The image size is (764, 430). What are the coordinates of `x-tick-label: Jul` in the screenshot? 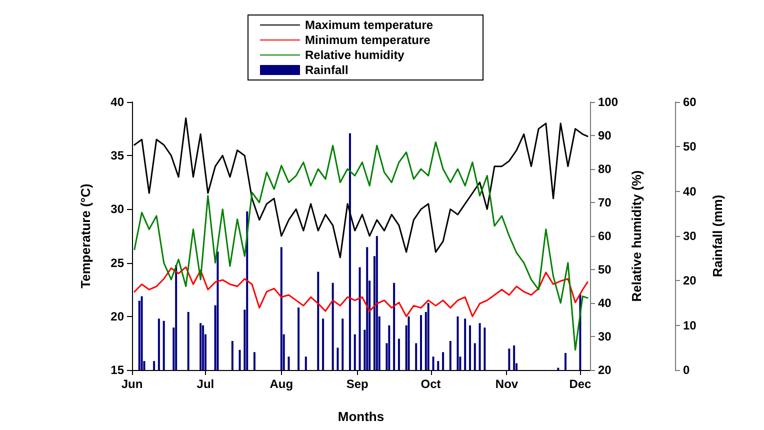 It's located at (205, 384).